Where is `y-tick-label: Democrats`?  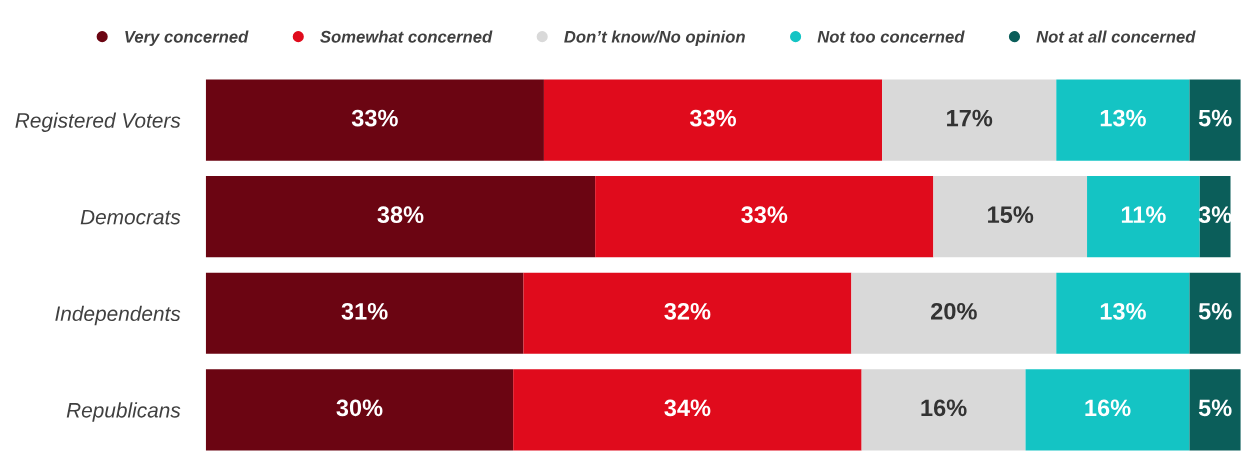 y-tick-label: Democrats is located at coordinates (130, 217).